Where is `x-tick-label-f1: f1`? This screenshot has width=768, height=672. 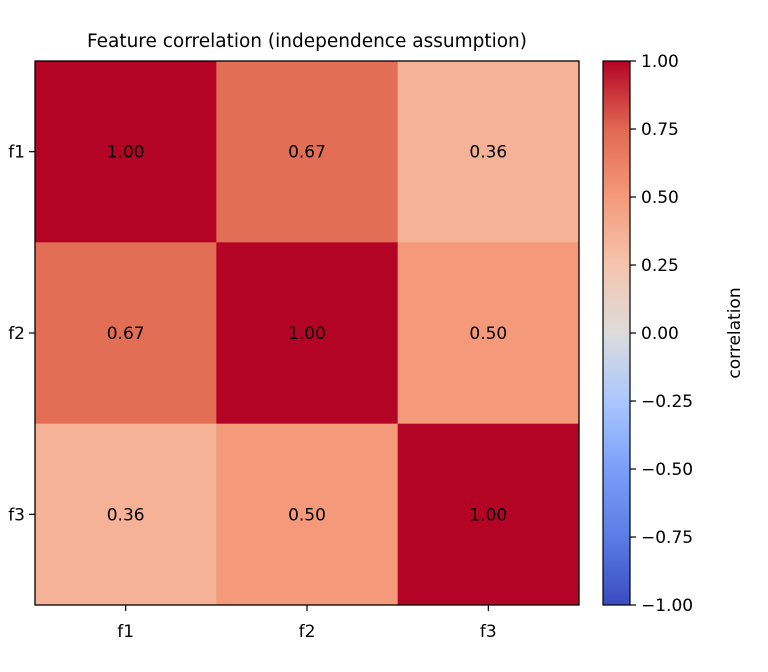
x-tick-label-f1: f1 is located at coordinates (125, 632).